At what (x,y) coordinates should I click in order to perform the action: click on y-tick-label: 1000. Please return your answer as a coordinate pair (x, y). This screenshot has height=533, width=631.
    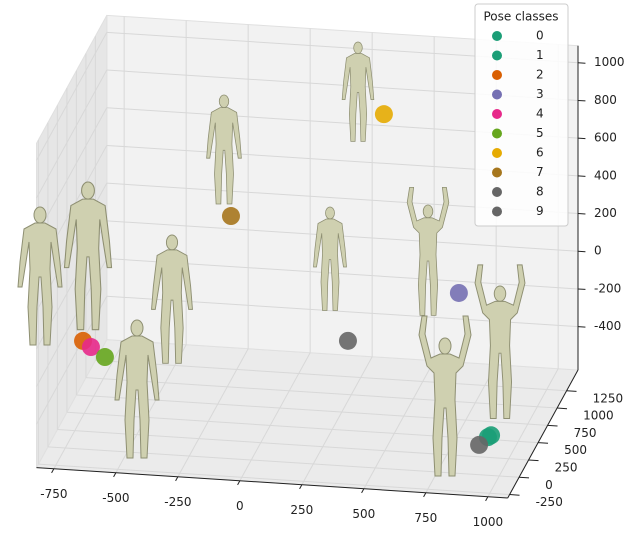
    Looking at the image, I should click on (598, 416).